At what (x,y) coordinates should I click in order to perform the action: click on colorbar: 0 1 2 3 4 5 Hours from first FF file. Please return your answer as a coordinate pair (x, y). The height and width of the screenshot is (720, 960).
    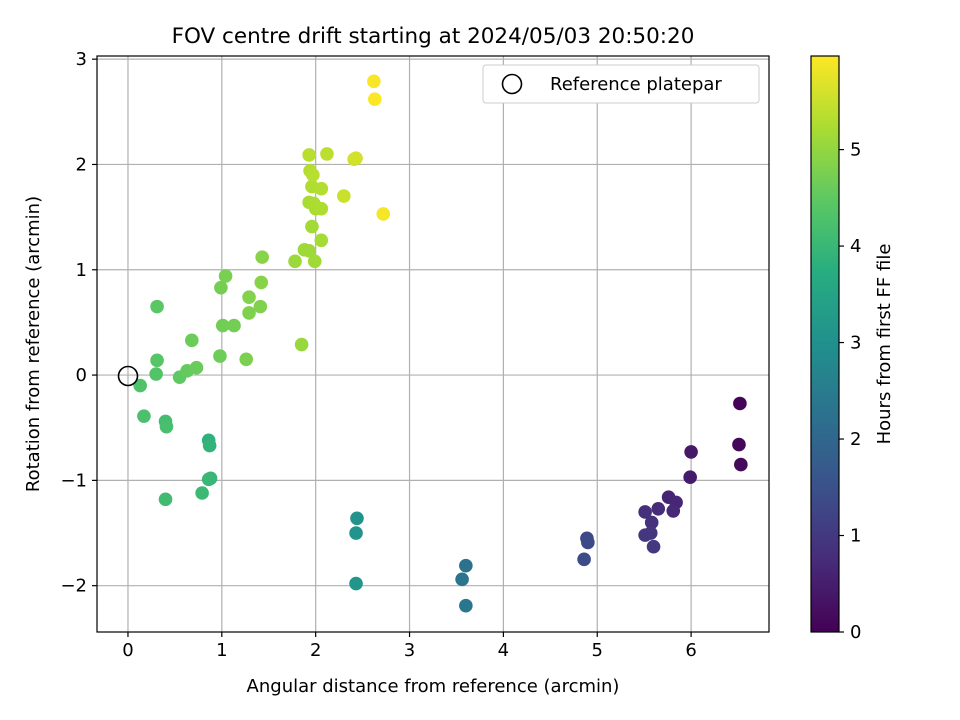
    Looking at the image, I should click on (852, 349).